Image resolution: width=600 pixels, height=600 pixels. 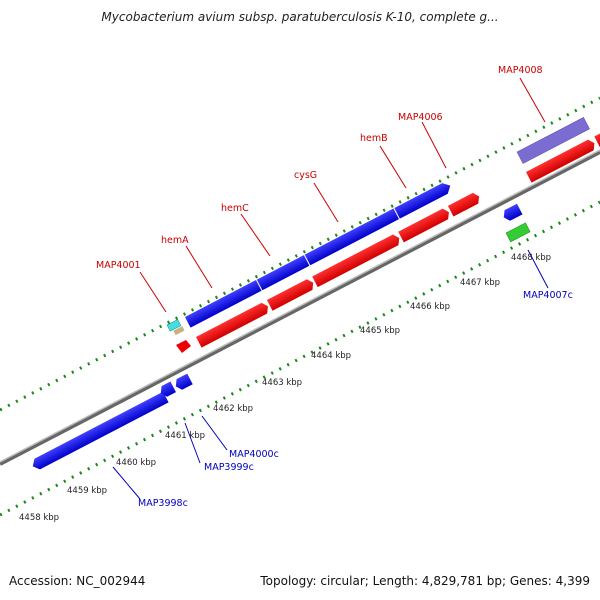 What do you see at coordinates (185, 436) in the screenshot?
I see `kbp-label: 4461 kbp` at bounding box center [185, 436].